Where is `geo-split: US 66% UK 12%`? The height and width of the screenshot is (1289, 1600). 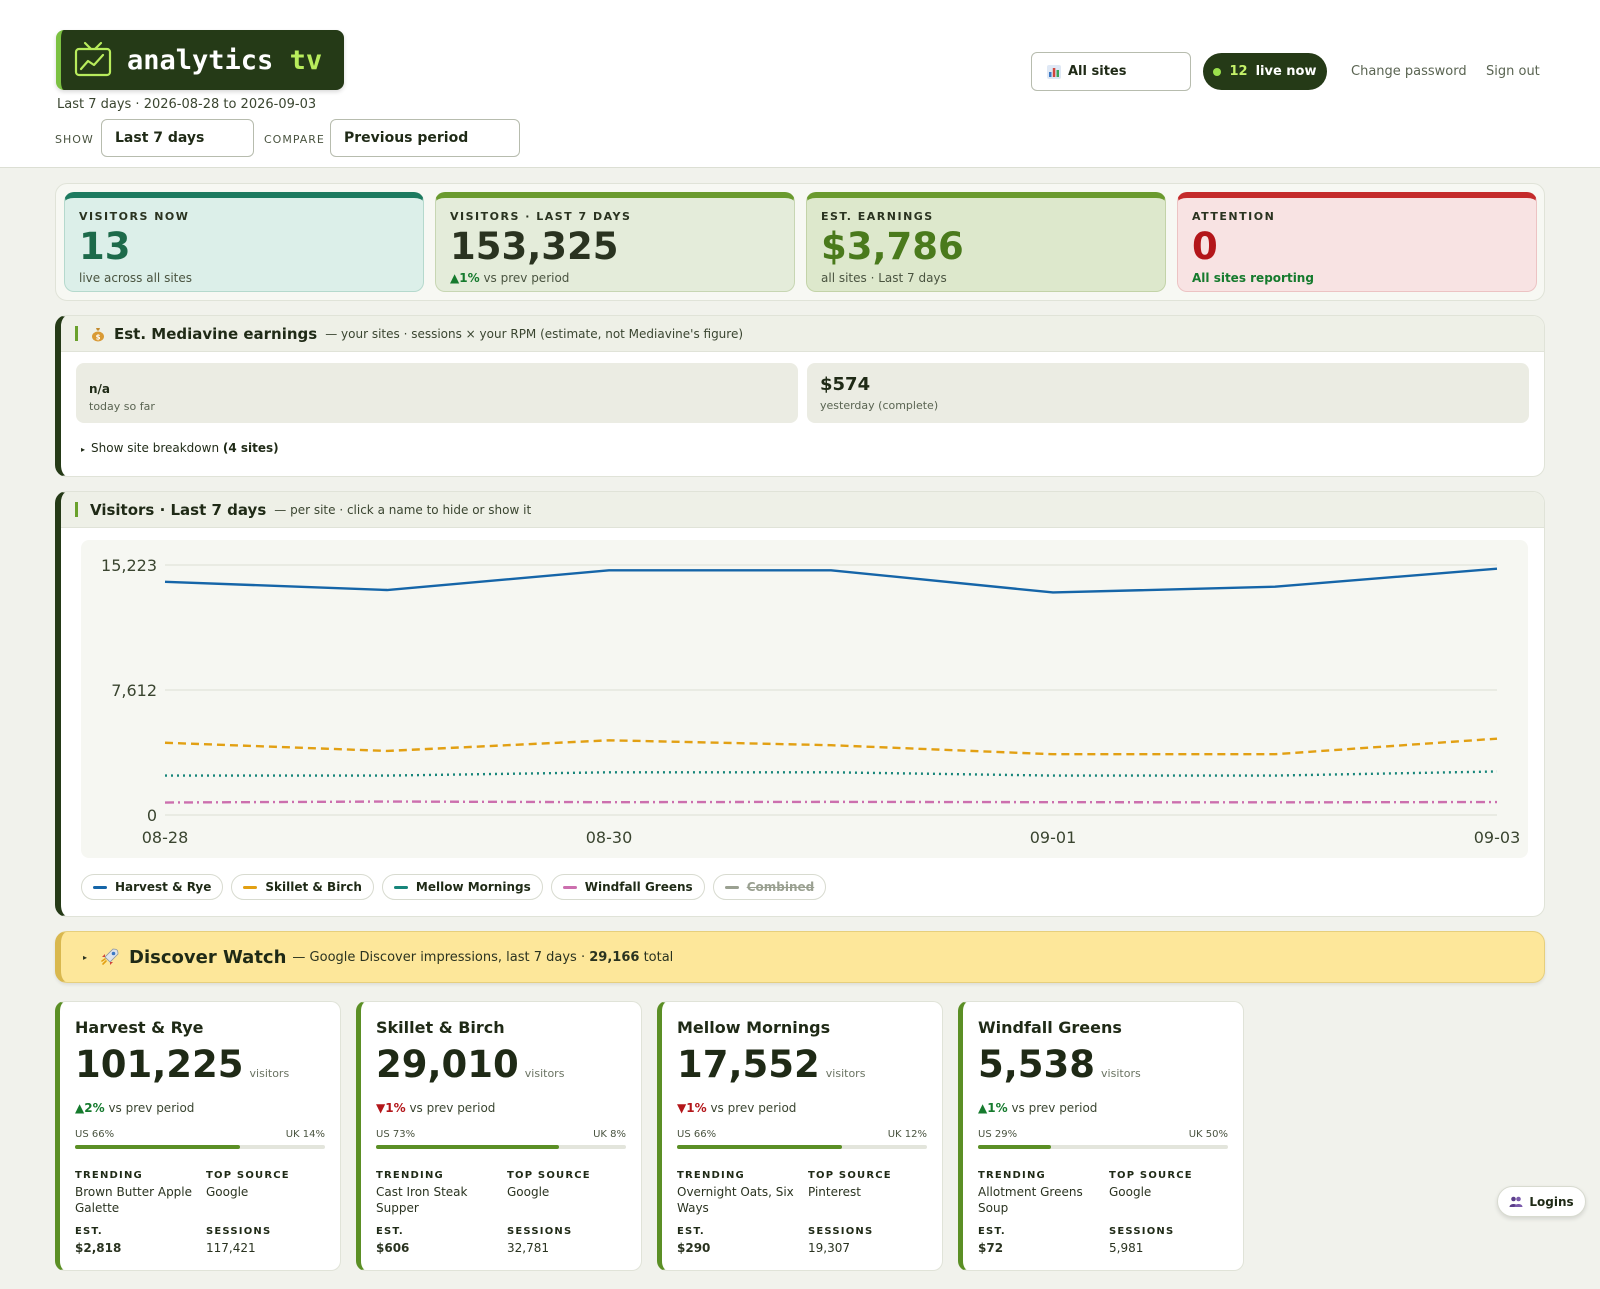 geo-split: US 66% UK 12% is located at coordinates (802, 1134).